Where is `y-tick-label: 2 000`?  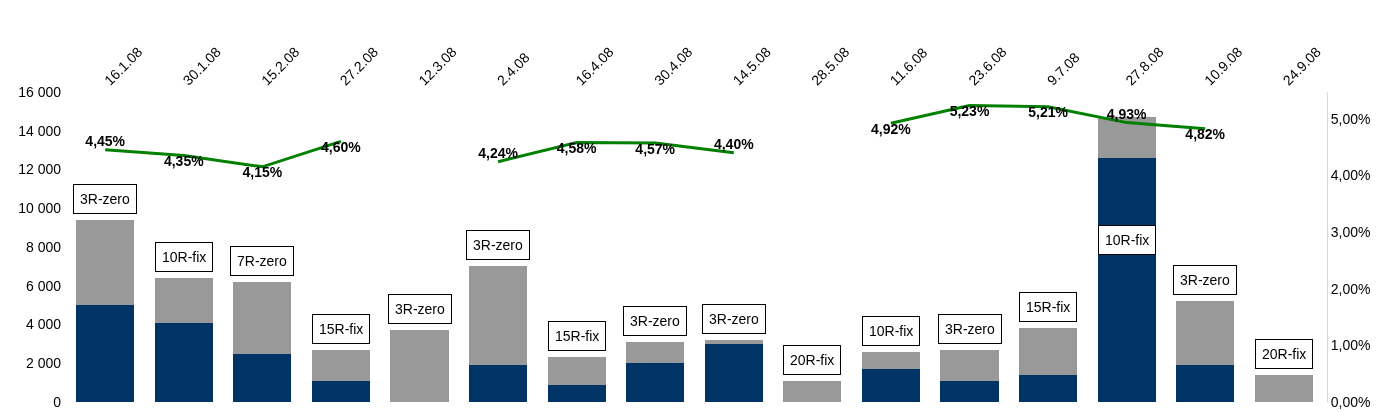 y-tick-label: 2 000 is located at coordinates (43, 363).